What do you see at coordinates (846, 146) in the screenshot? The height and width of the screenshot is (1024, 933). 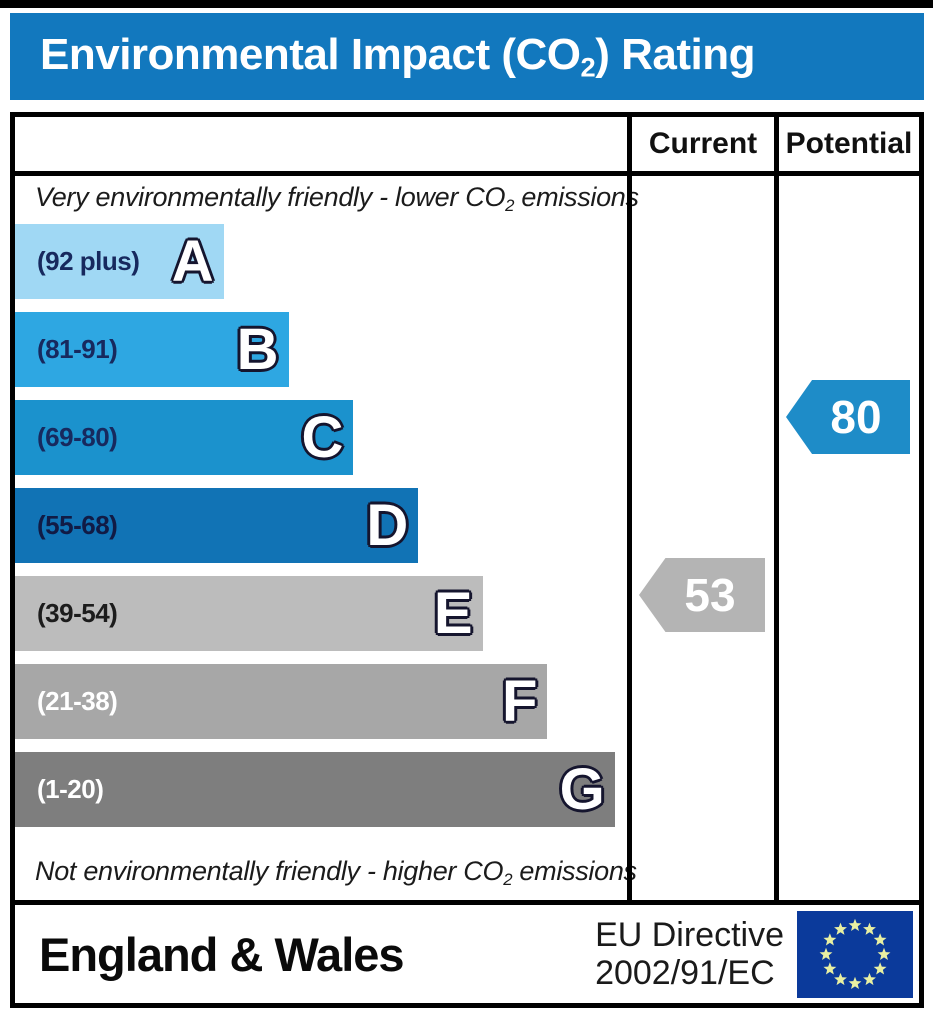 I see `potential-column-header: Potential` at bounding box center [846, 146].